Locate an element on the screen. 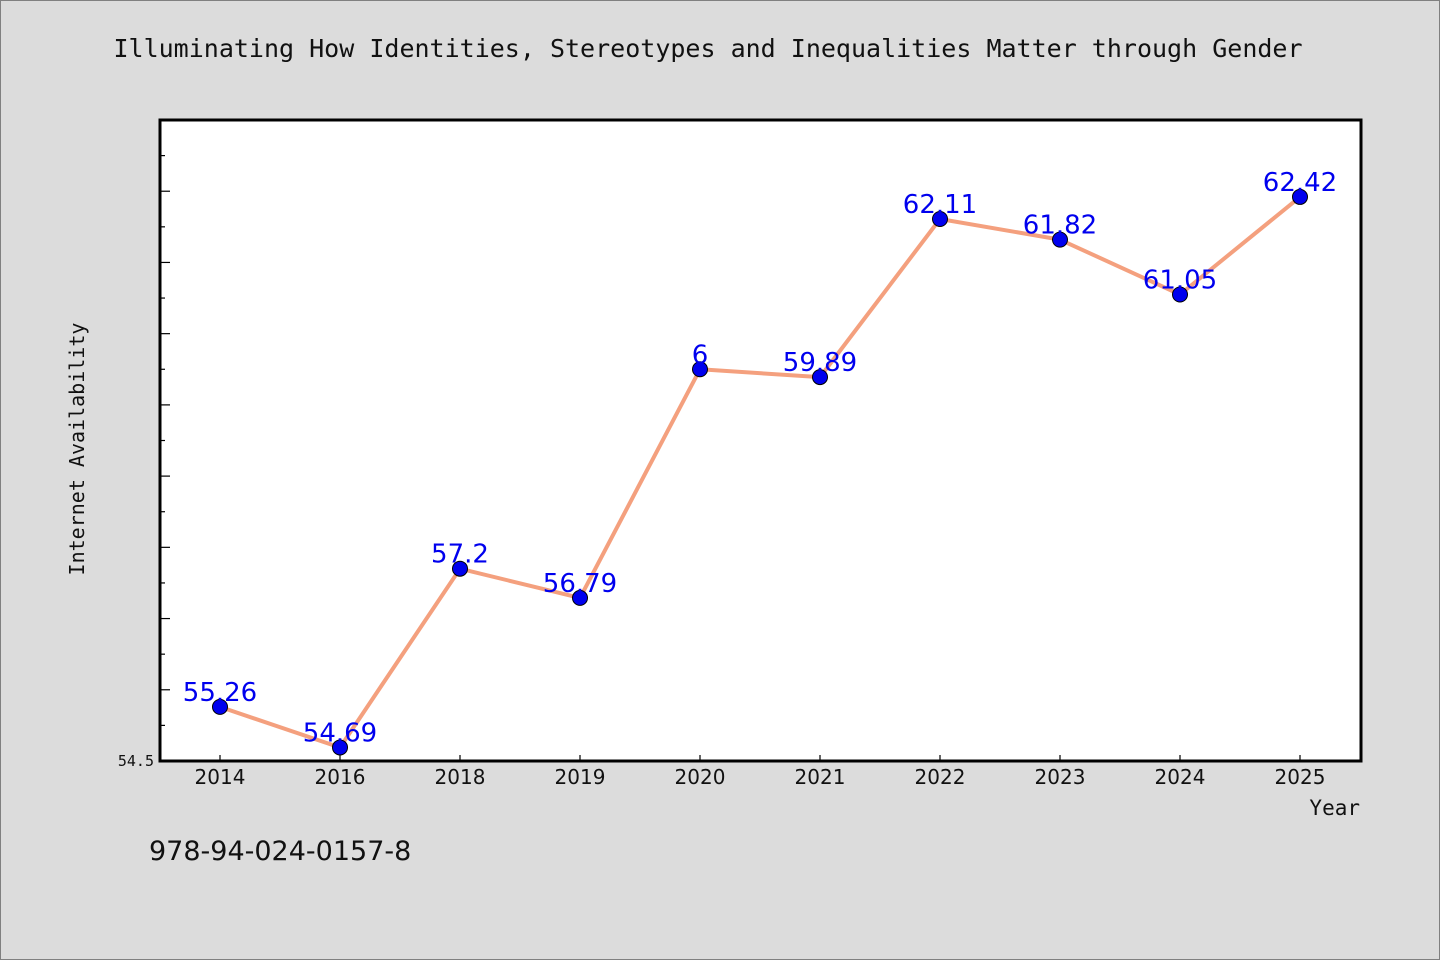 This screenshot has width=1440, height=960. x-tick-label: 2016 is located at coordinates (340, 777).